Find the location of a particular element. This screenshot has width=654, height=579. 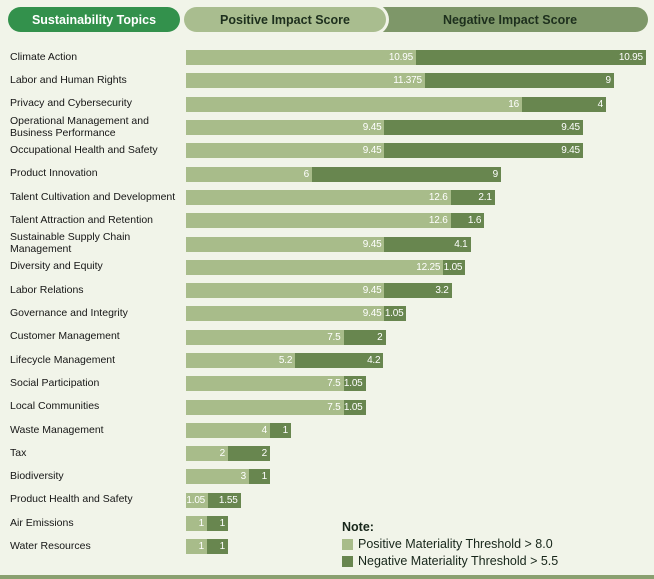

chart-row: Product Health and Safety 1.05 1.55 is located at coordinates (327, 500).